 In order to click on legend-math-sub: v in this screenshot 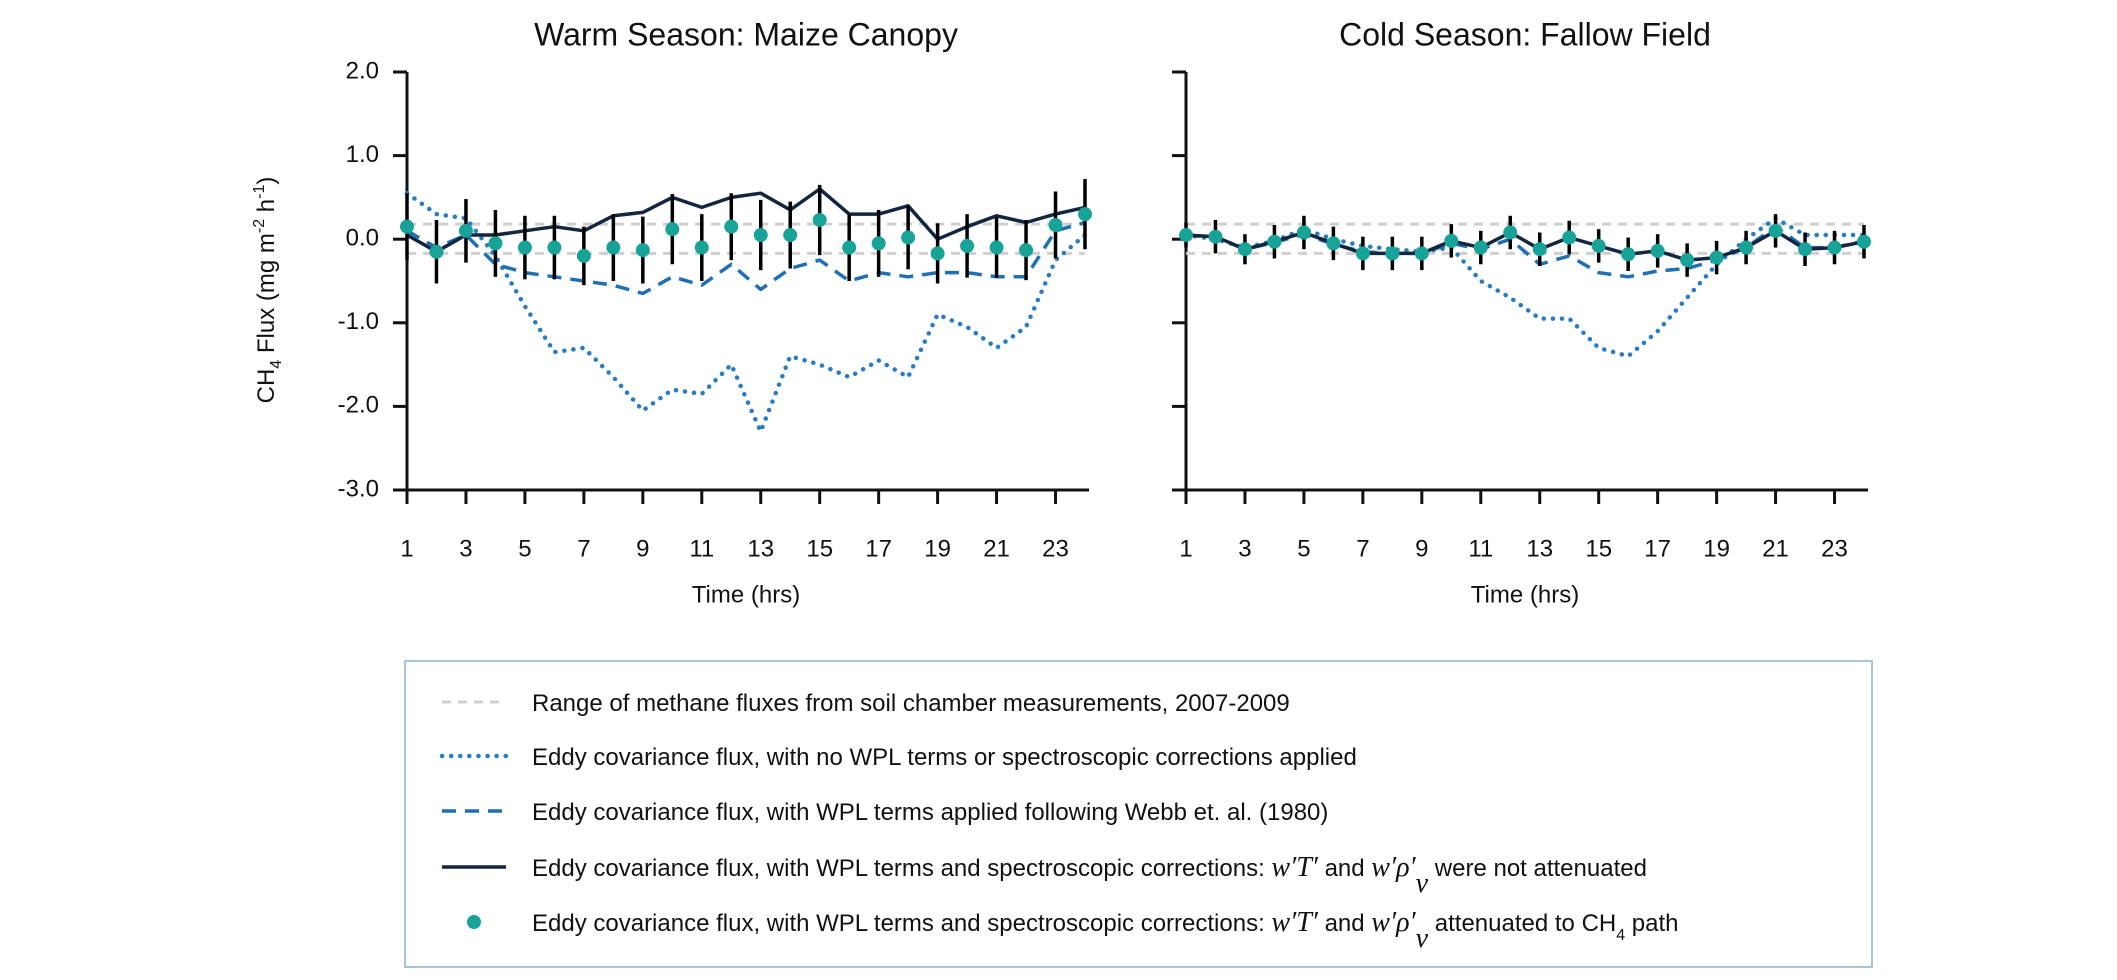, I will do `click(1422, 938)`.